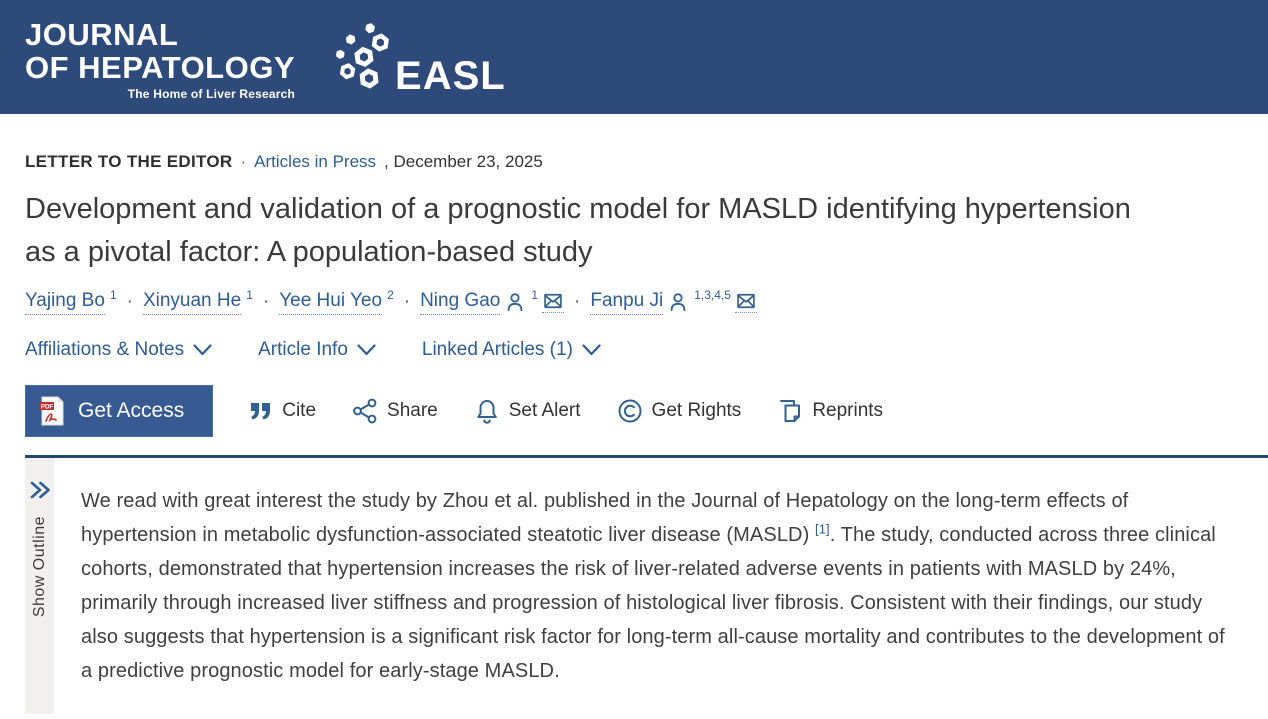 The image size is (1268, 719). Describe the element at coordinates (487, 411) in the screenshot. I see `bell-icon` at that location.